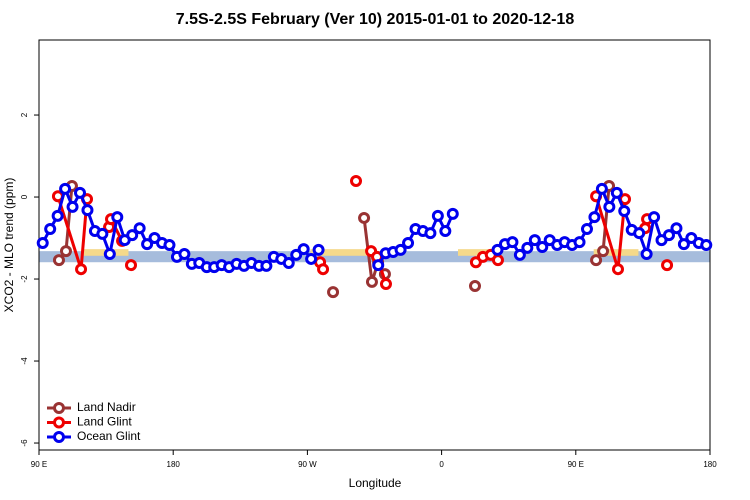  What do you see at coordinates (24, 279) in the screenshot?
I see `y-tick-label: -2` at bounding box center [24, 279].